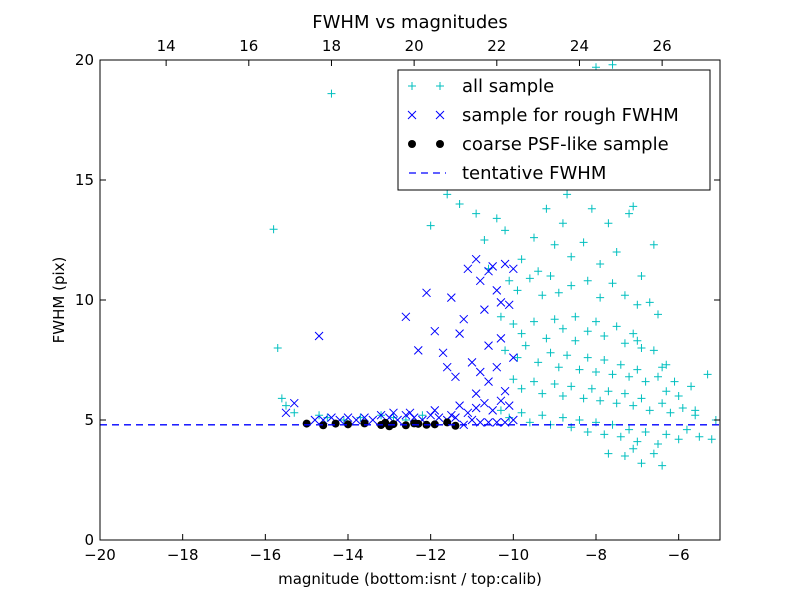 The width and height of the screenshot is (800, 600). I want to click on y-tick-label: 5, so click(89, 420).